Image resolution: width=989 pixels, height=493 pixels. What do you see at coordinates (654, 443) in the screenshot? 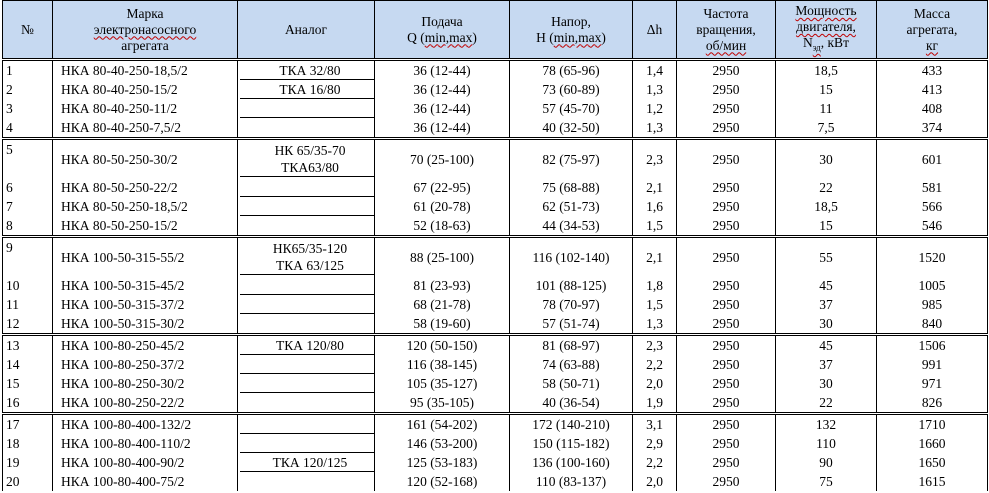
I see `cell-dh: 2,9` at bounding box center [654, 443].